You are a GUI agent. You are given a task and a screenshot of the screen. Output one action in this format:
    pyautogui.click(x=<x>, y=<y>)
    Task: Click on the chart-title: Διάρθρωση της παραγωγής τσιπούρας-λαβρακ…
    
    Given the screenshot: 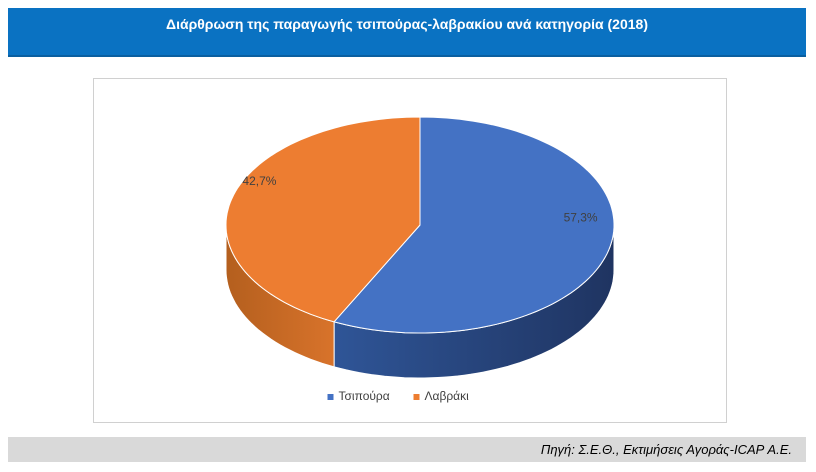 What is the action you would take?
    pyautogui.click(x=407, y=24)
    